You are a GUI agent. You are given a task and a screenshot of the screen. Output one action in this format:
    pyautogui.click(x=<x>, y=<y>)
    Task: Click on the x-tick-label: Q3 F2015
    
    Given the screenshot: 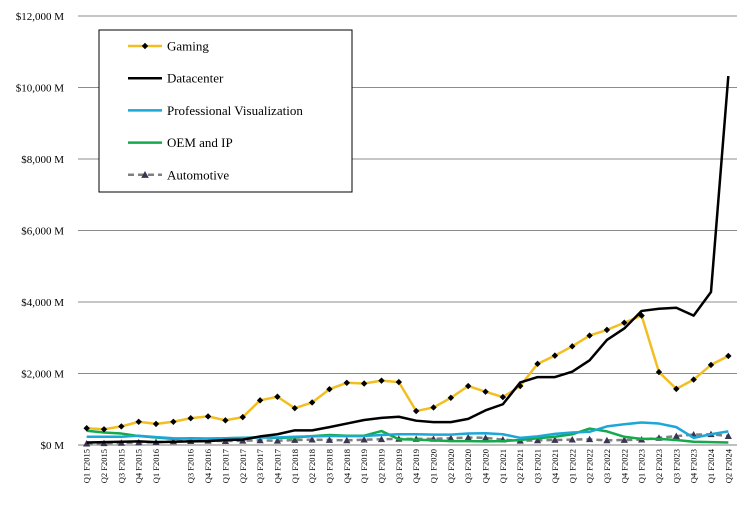 What is the action you would take?
    pyautogui.click(x=121, y=466)
    